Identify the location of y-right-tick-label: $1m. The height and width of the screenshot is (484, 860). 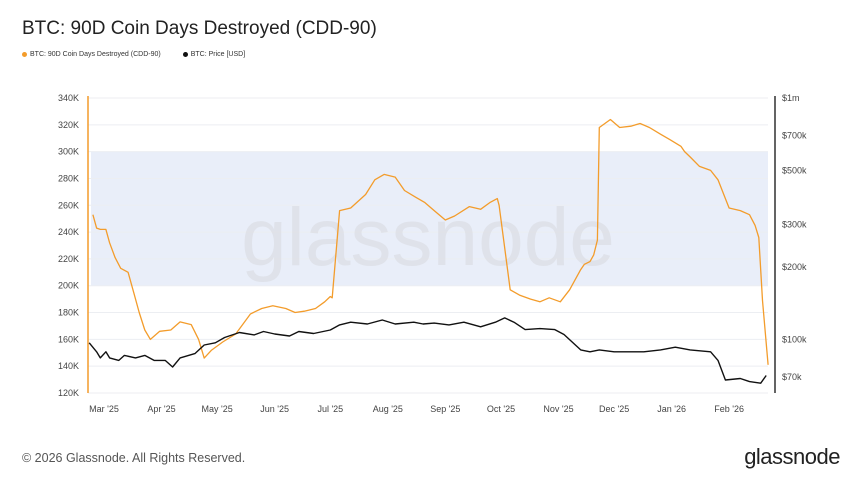
(791, 98).